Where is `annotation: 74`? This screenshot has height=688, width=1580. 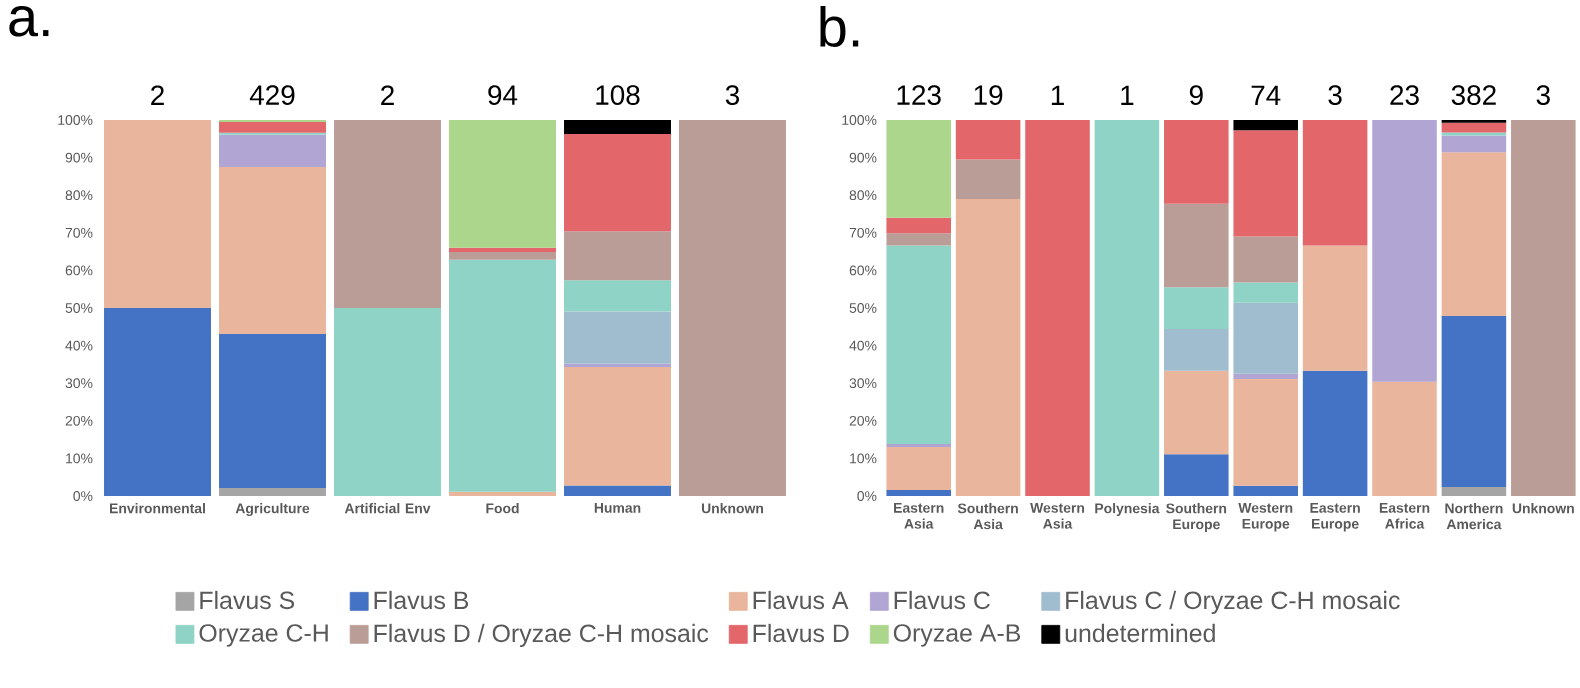 annotation: 74 is located at coordinates (1266, 95).